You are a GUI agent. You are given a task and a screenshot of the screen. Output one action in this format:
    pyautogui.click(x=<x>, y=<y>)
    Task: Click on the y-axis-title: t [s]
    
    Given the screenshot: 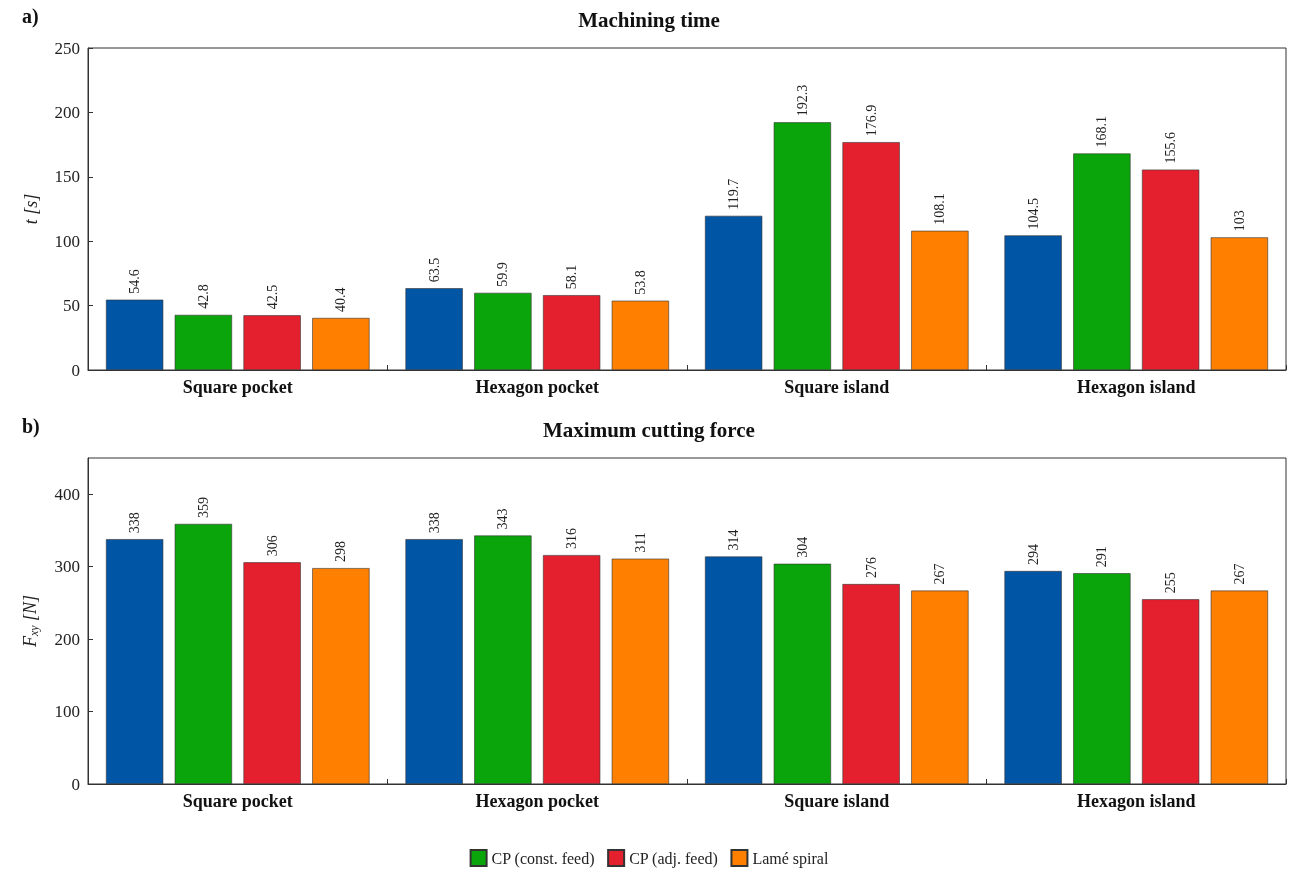 What is the action you would take?
    pyautogui.click(x=31, y=209)
    